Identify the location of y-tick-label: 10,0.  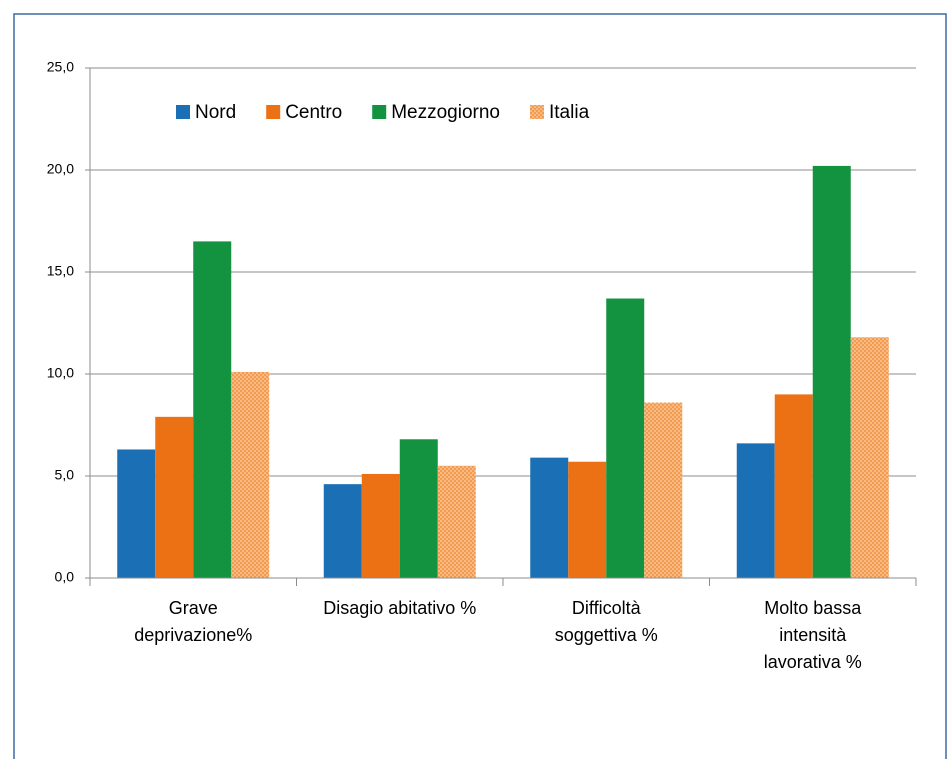
(60, 373).